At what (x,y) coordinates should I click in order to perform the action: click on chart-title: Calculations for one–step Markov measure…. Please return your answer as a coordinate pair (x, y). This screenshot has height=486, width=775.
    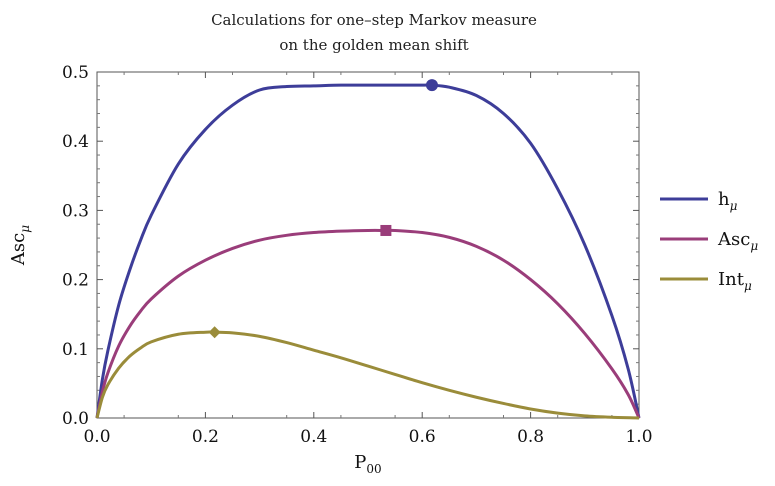
    Looking at the image, I should click on (374, 32).